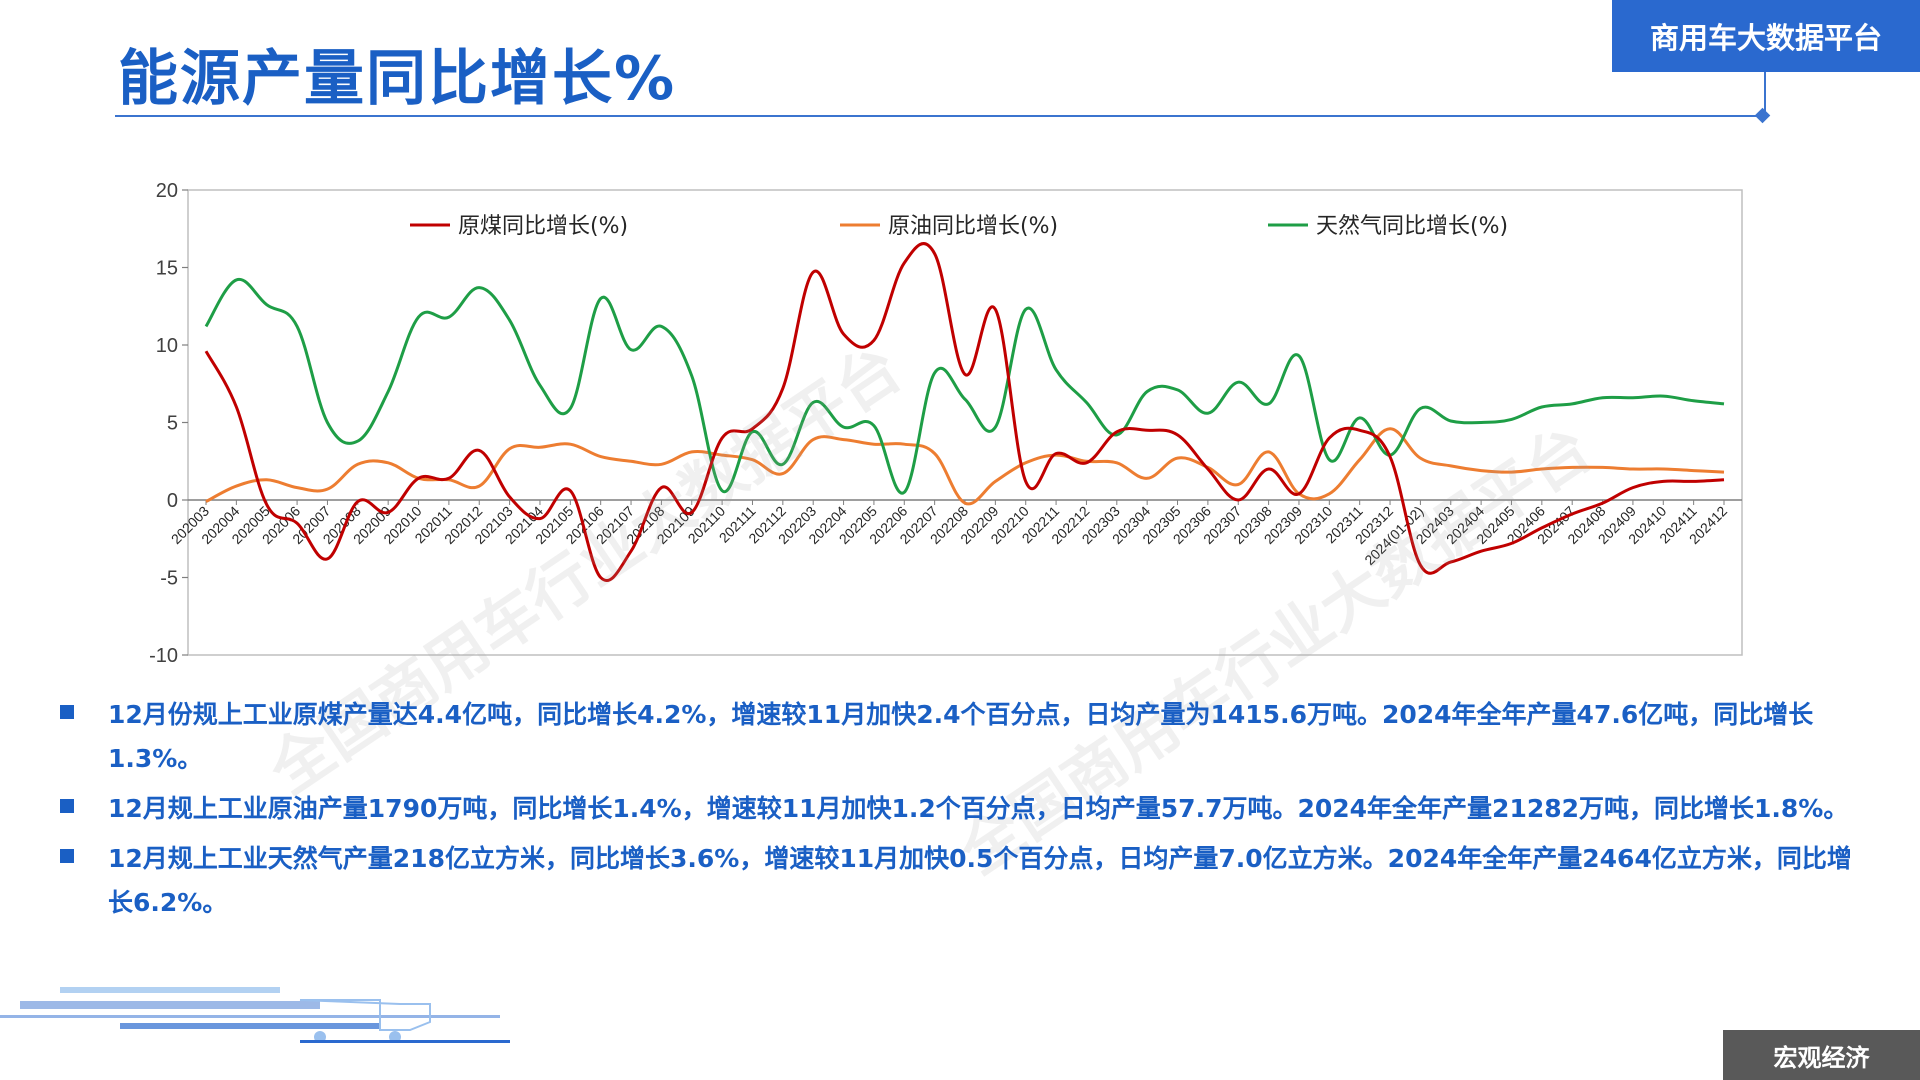  Describe the element at coordinates (1766, 36) in the screenshot. I see `brand-tag: 商用车大数据平台` at that location.